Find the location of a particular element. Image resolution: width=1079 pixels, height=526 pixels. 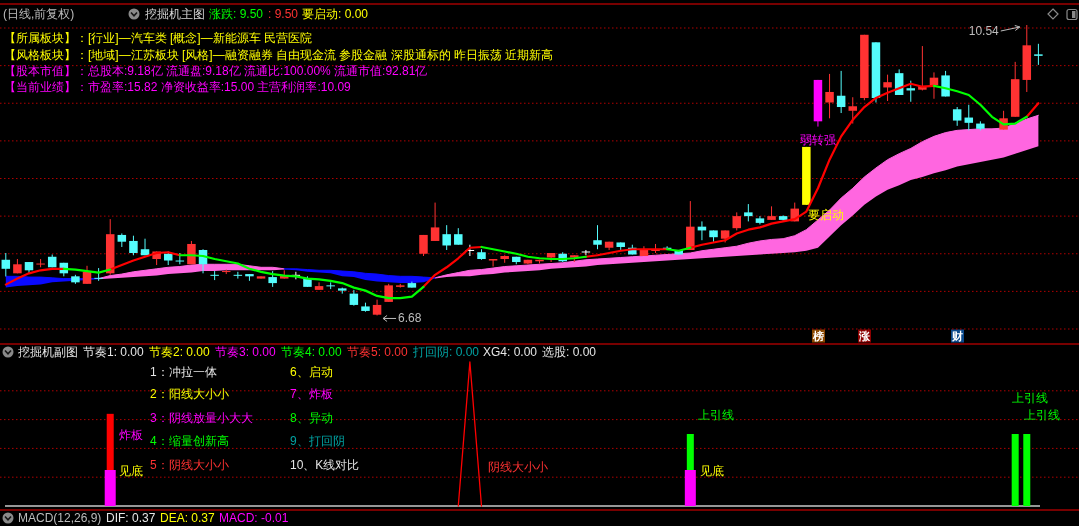

text: 打回阴: 0.00 is located at coordinates (446, 352).